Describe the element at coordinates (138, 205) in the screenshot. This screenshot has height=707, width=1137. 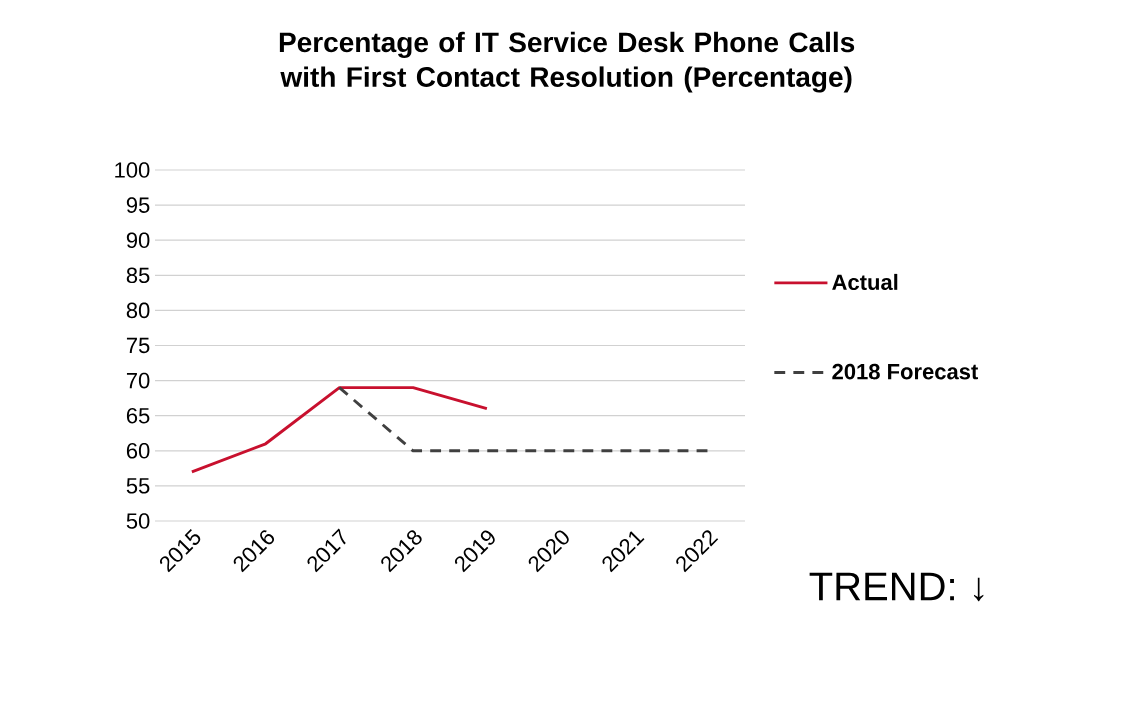
I see `y-tick-label: 95` at that location.